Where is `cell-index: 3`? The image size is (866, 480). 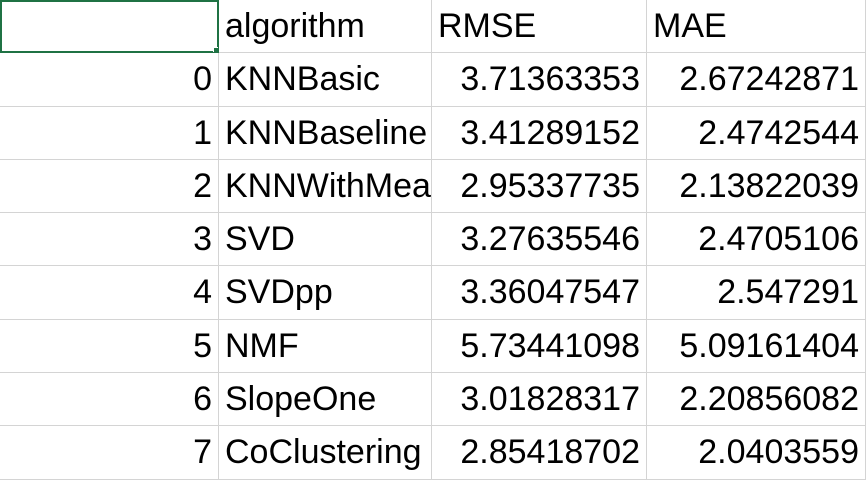 cell-index: 3 is located at coordinates (109, 240).